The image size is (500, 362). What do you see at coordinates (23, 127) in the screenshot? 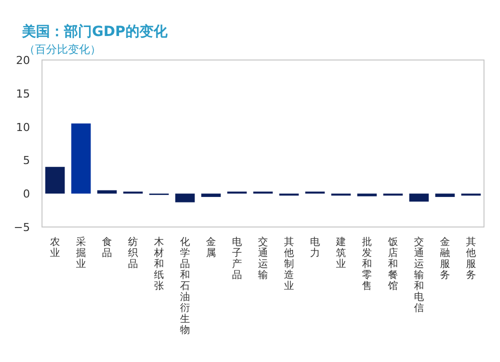
I see `y-tick-label: 10` at bounding box center [23, 127].